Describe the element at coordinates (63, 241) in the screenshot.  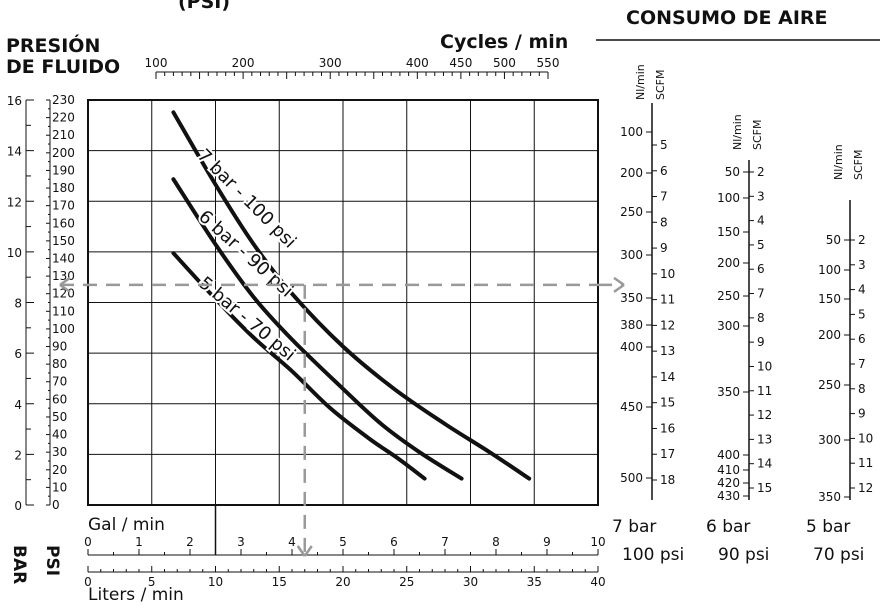
I see `psi-tick-label: 150` at that location.